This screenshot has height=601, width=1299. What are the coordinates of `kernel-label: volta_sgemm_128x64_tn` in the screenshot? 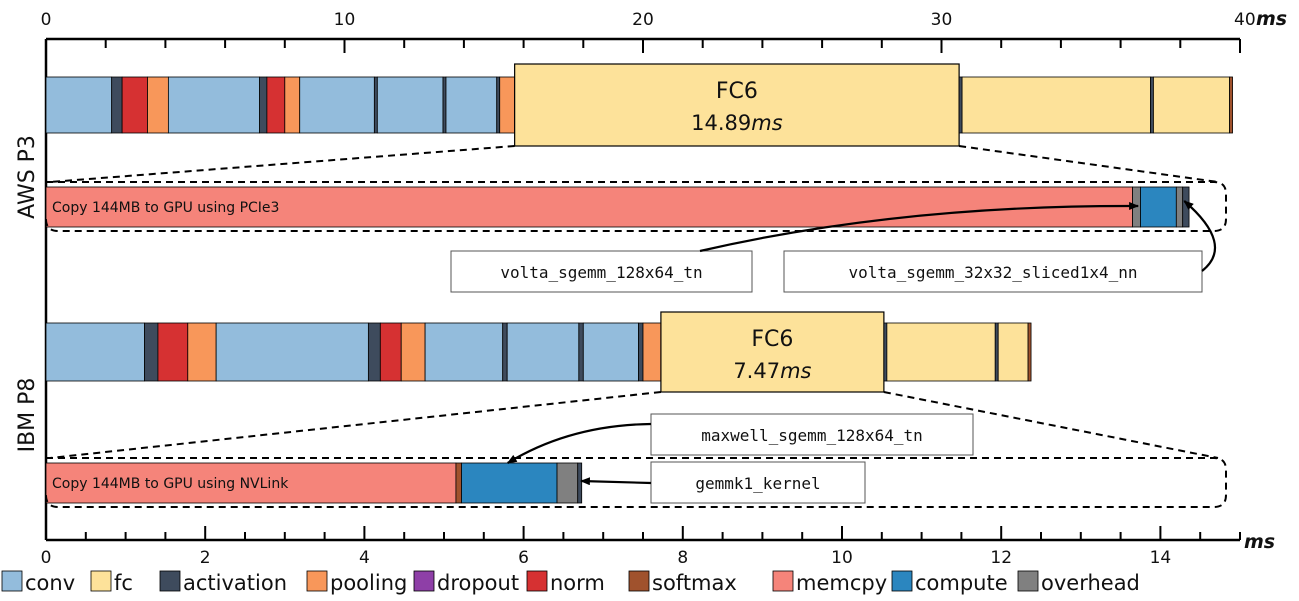 It's located at (601, 272).